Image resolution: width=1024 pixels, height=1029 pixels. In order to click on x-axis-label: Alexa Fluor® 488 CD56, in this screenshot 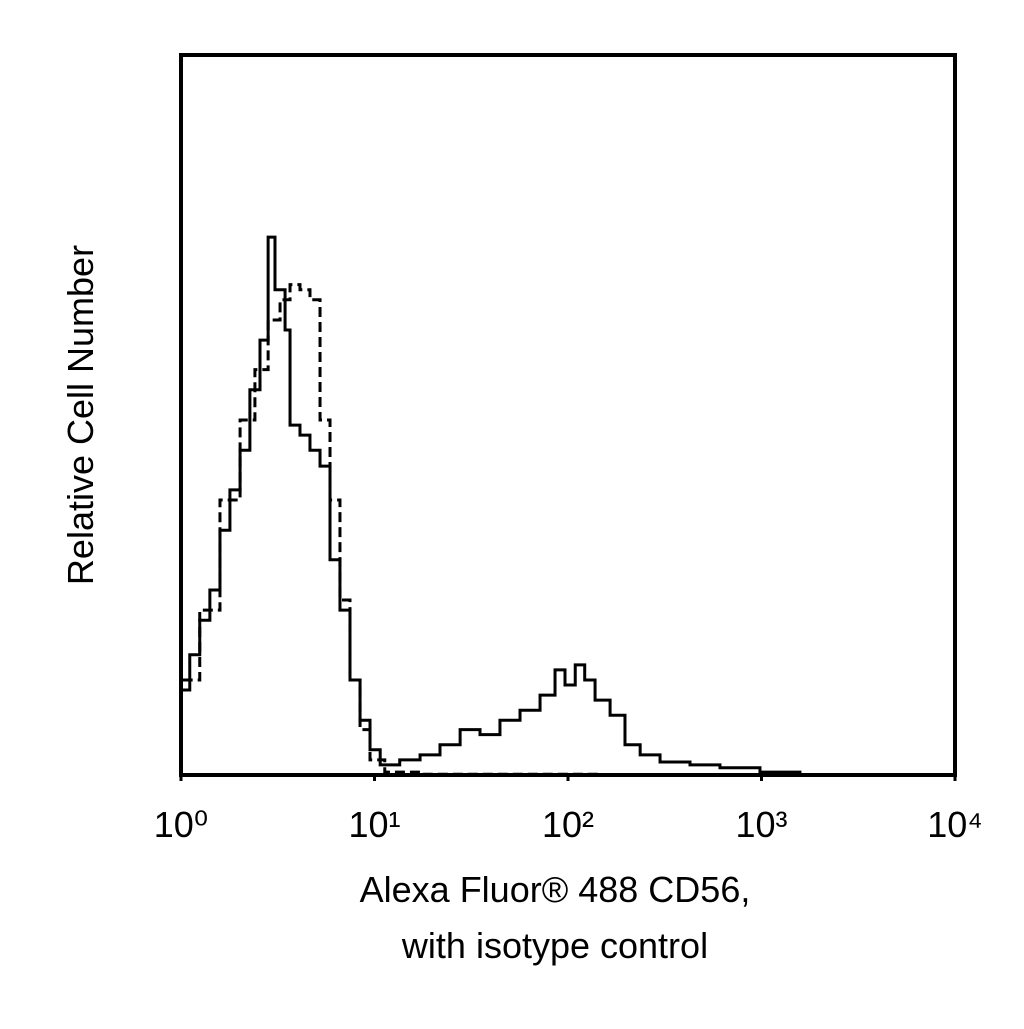, I will do `click(555, 889)`.